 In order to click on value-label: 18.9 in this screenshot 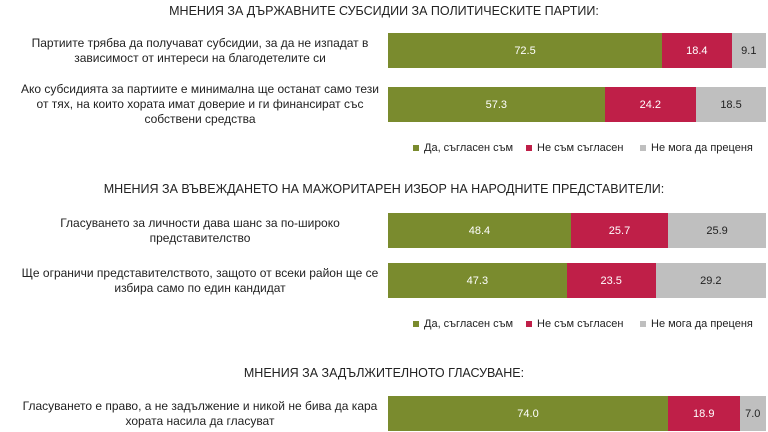, I will do `click(704, 413)`.